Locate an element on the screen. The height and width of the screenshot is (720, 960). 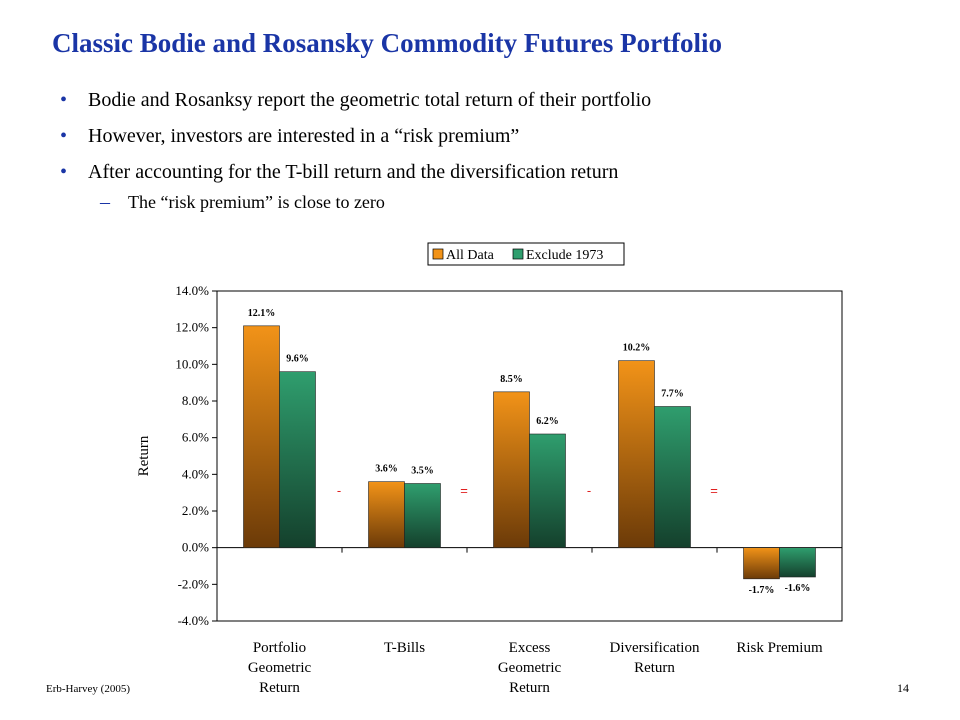
data-label: 3.6% is located at coordinates (386, 469).